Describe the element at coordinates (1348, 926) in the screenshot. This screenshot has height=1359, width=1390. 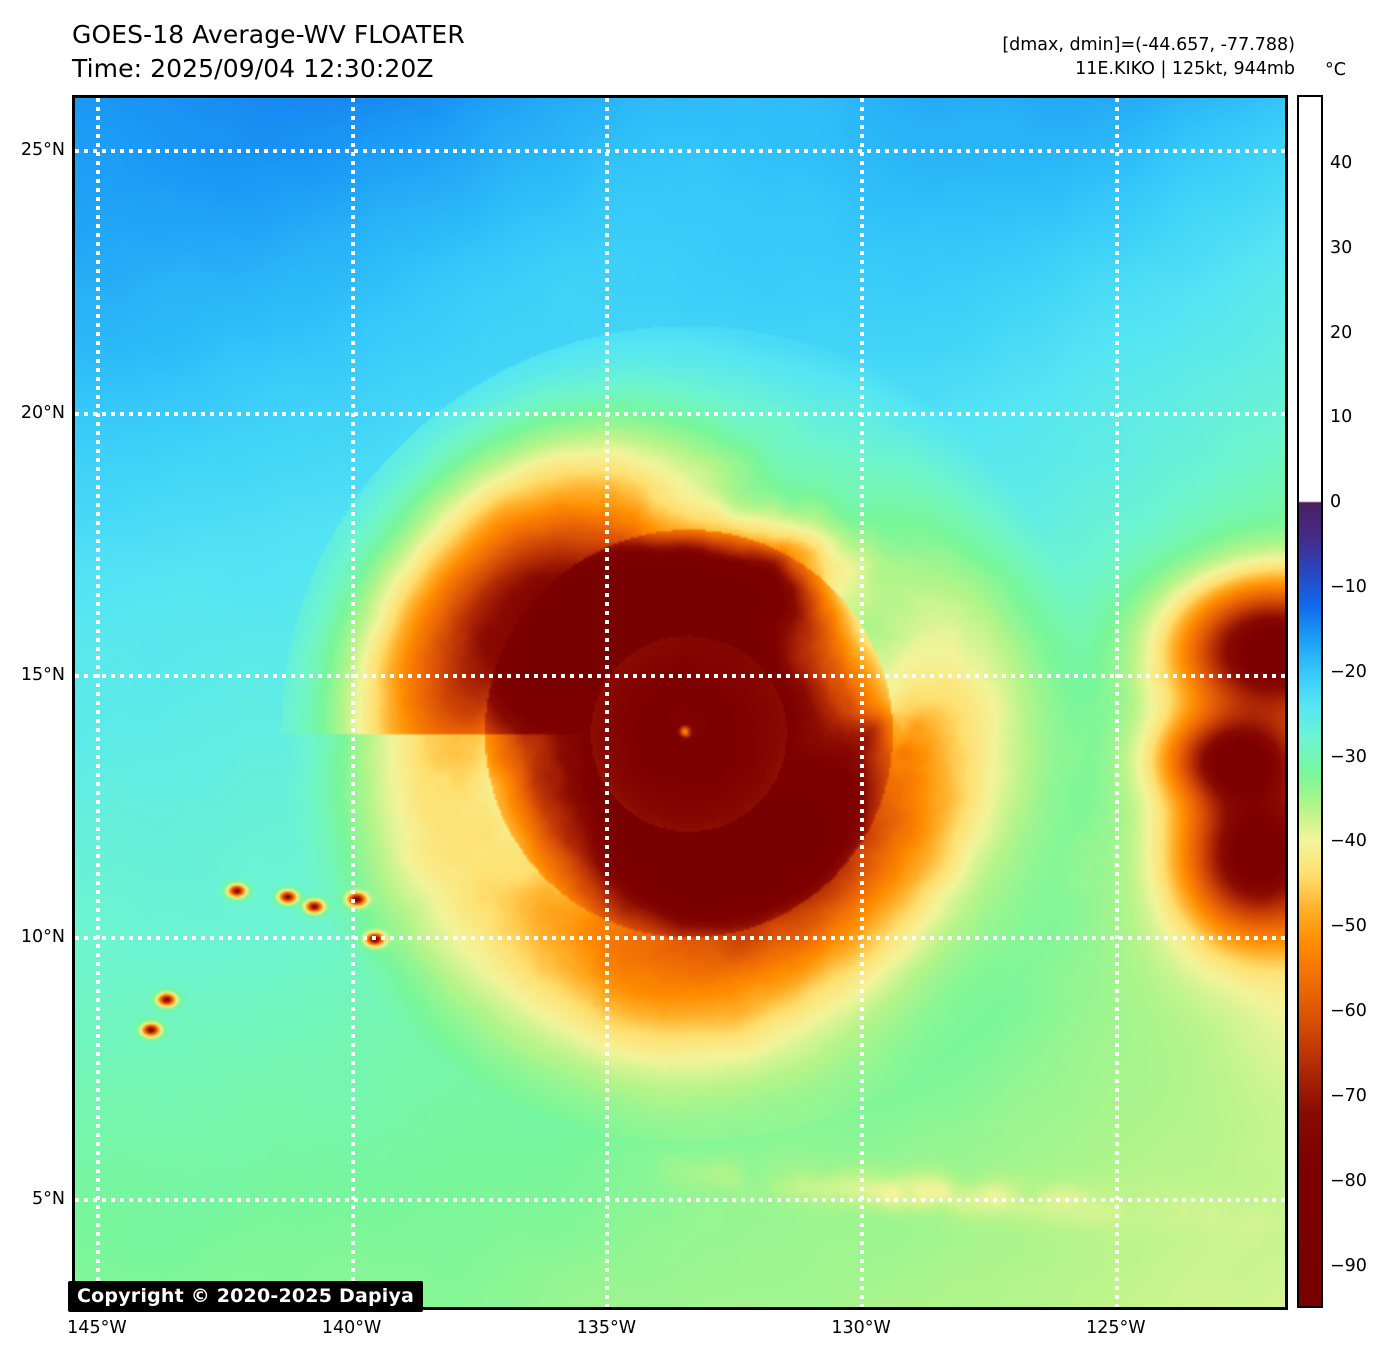
I see `colorbar-tick-label: −50` at that location.